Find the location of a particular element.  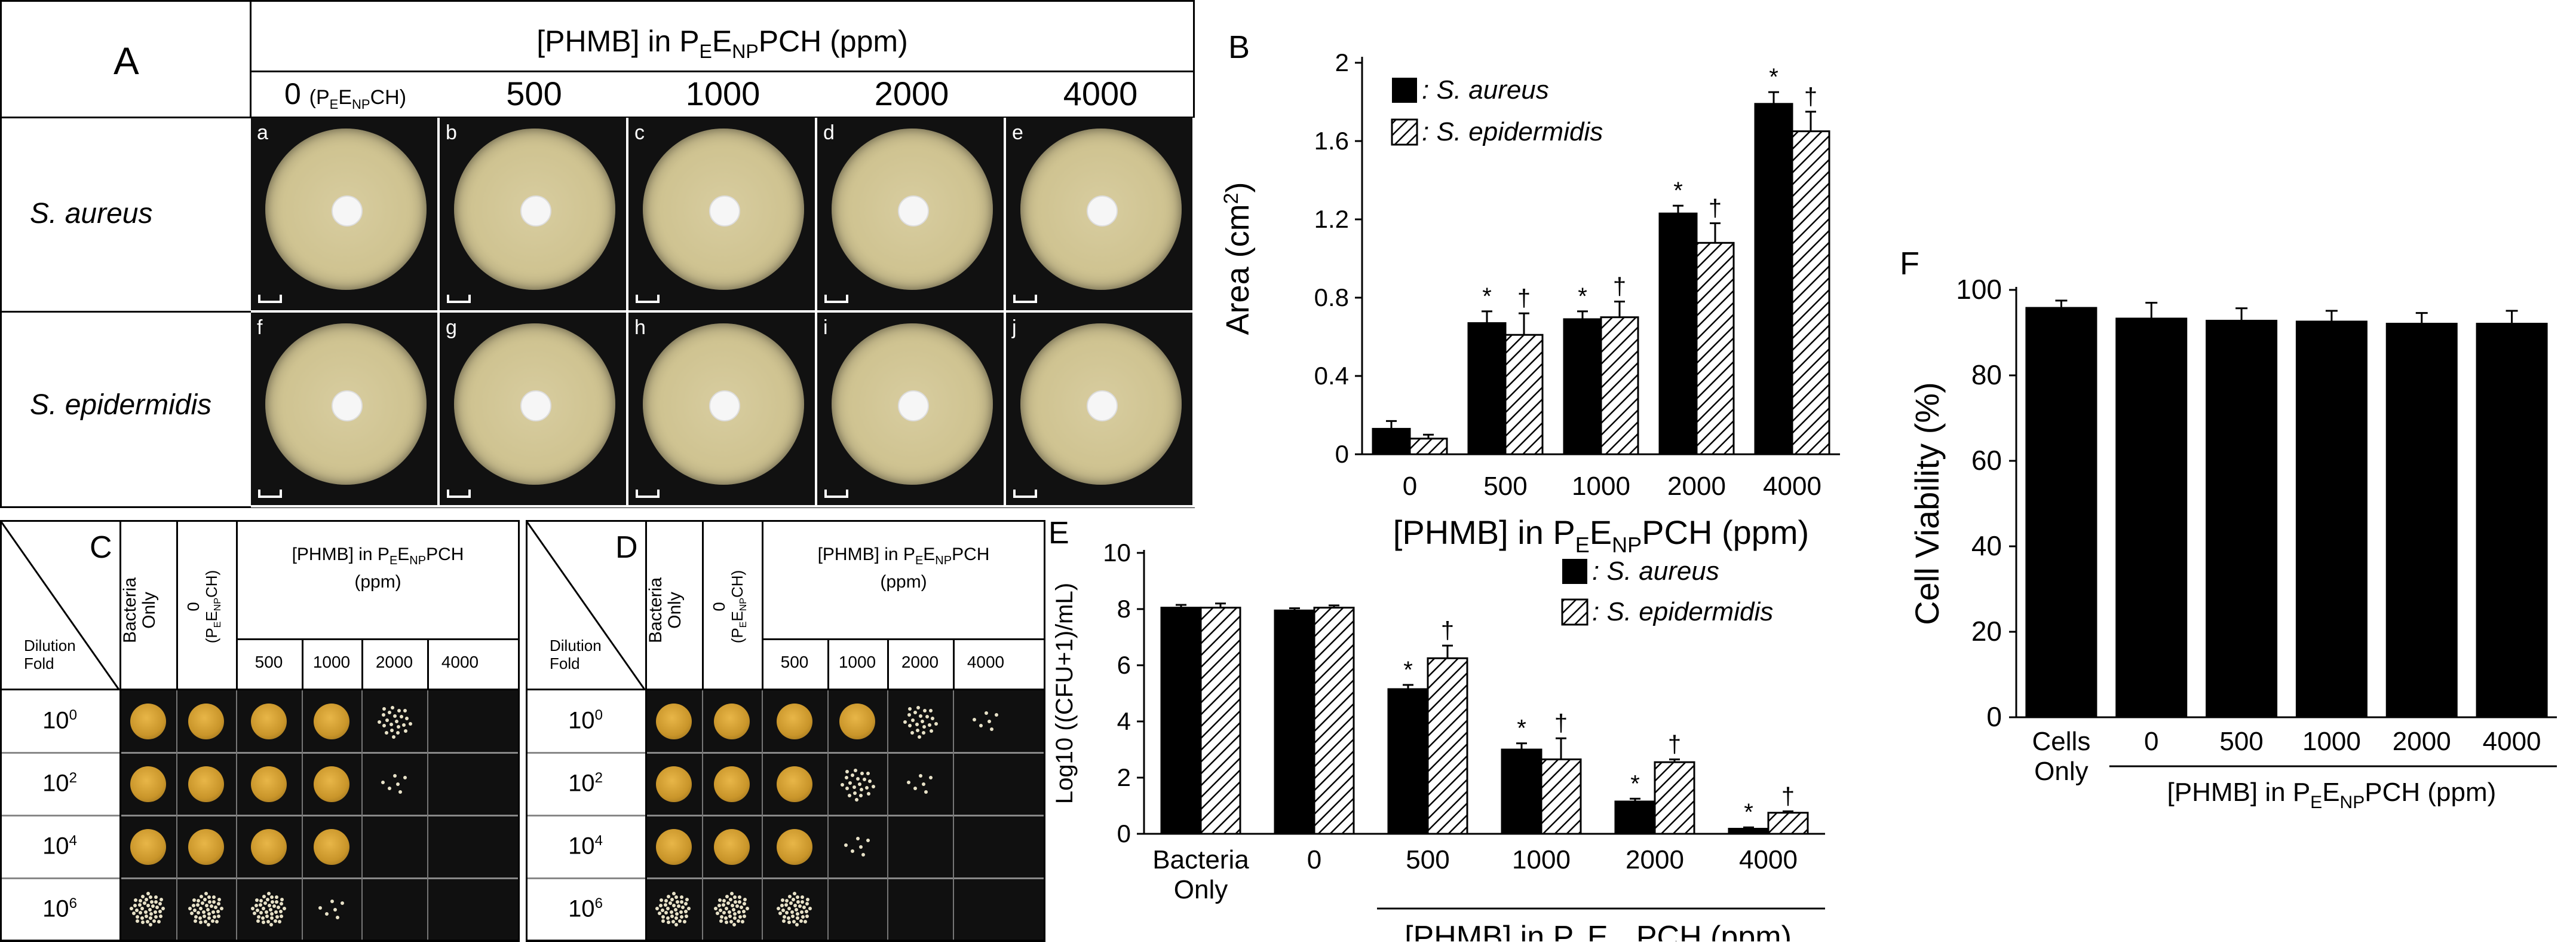

antibiotic-disc-i is located at coordinates (914, 405).